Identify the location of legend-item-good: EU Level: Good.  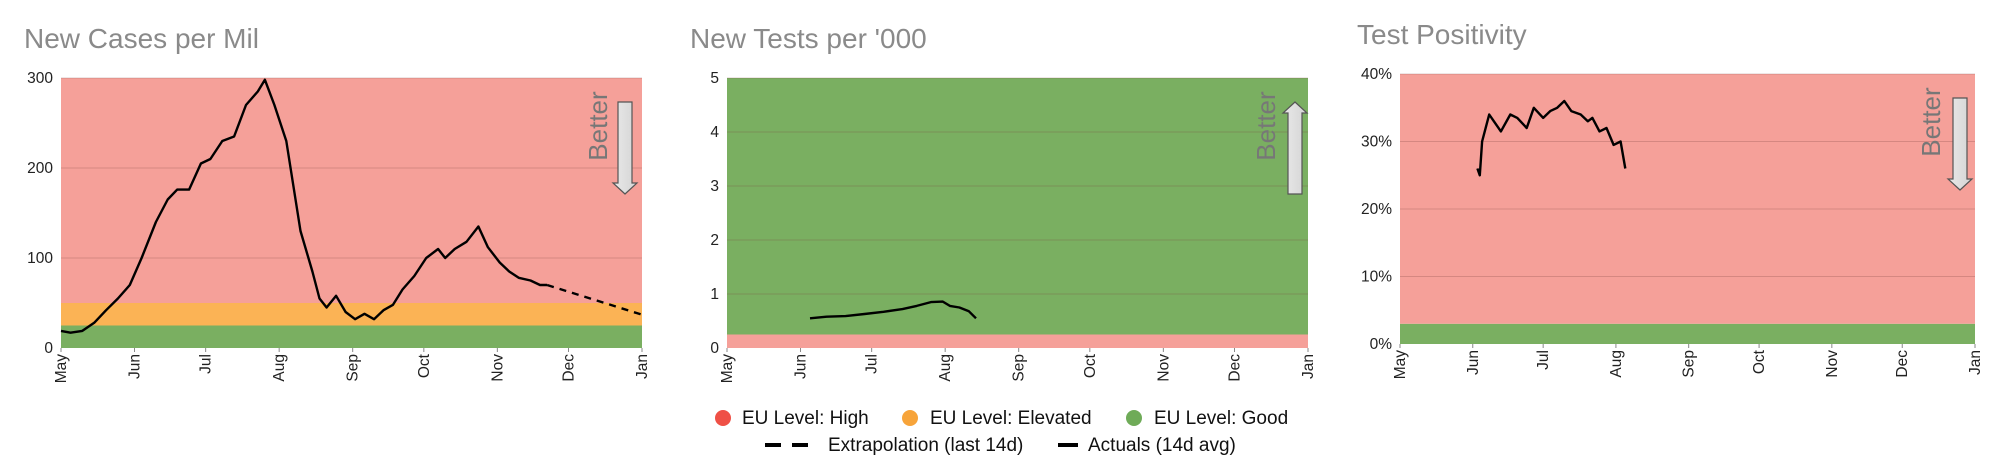
(1207, 418).